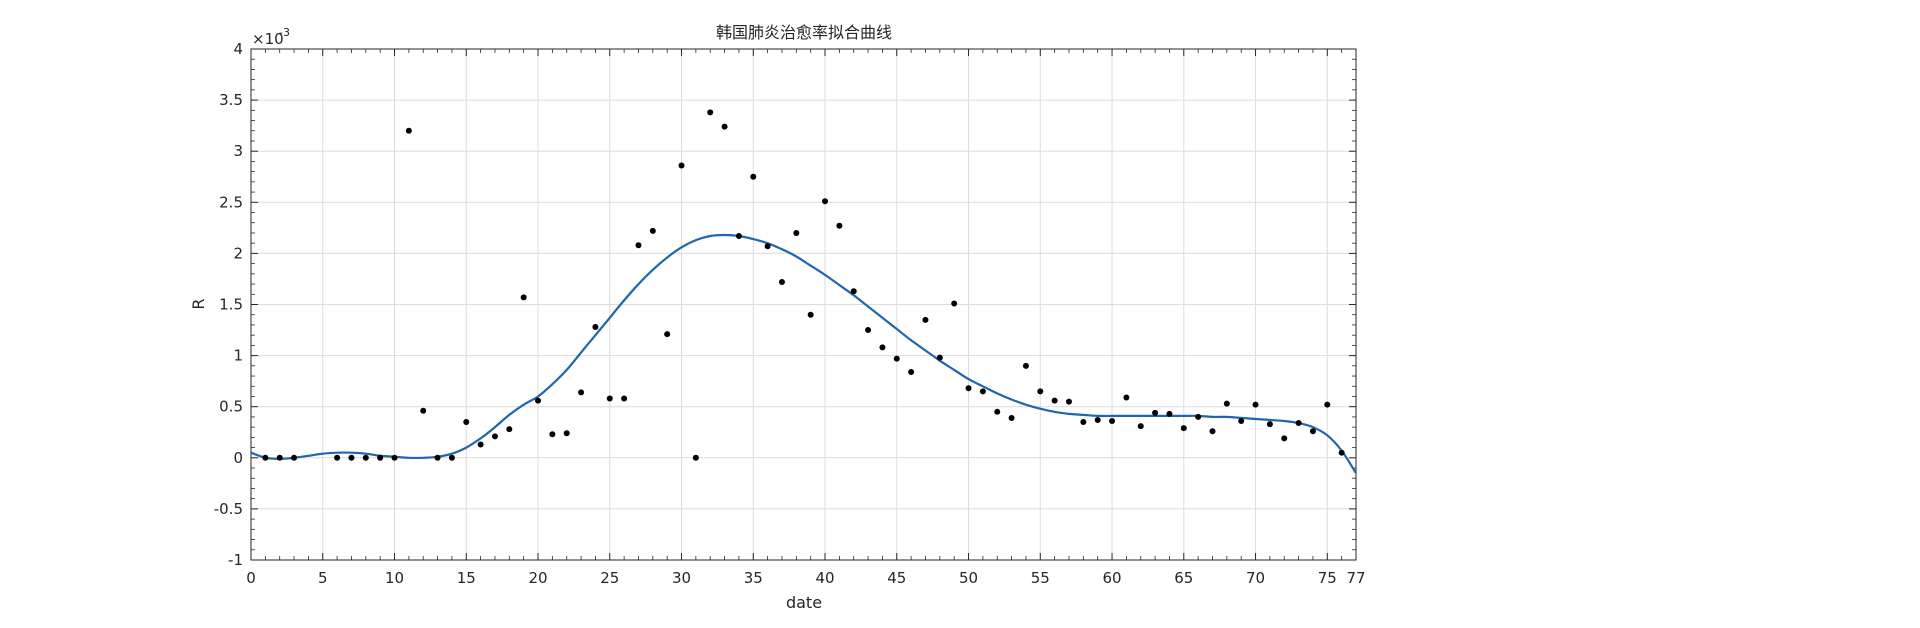  I want to click on x-tick-label: 50, so click(968, 578).